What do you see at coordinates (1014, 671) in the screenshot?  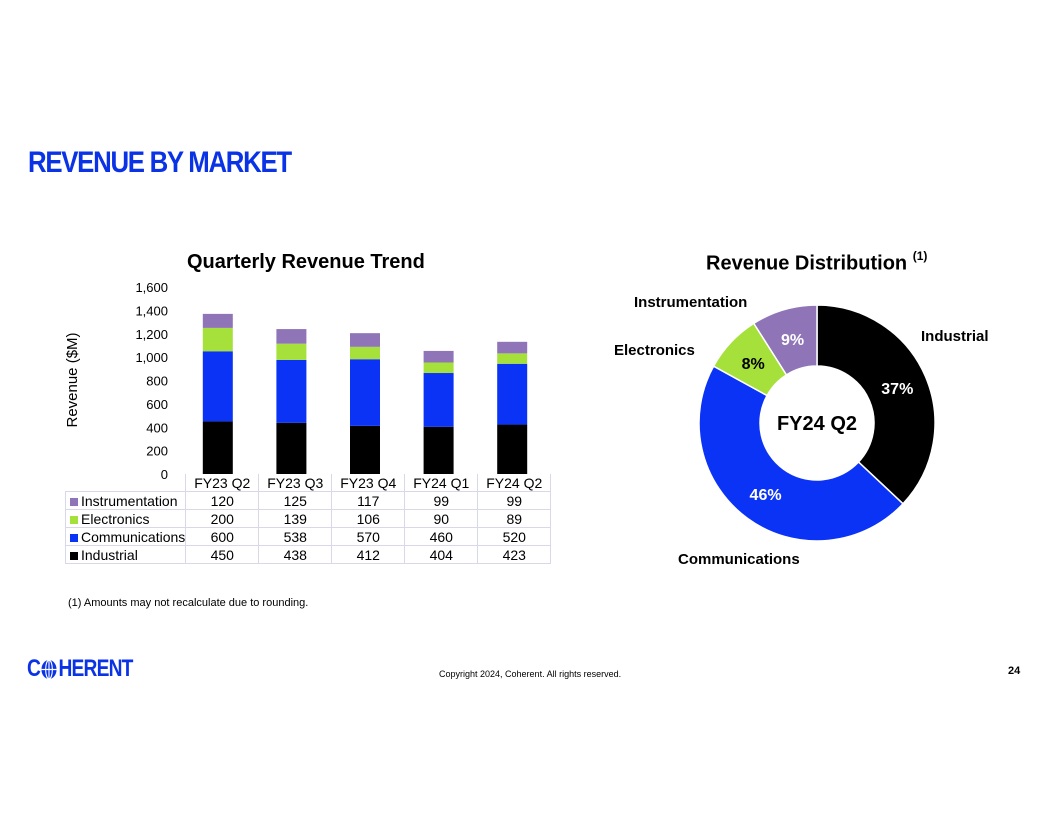 I see `page-number: 24` at bounding box center [1014, 671].